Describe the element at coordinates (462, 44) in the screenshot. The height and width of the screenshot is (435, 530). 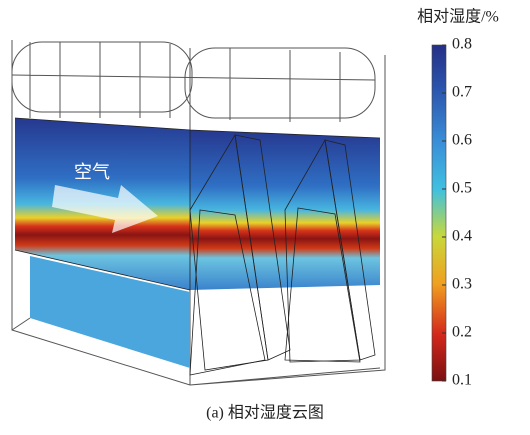
I see `colorbar-tick-label: 0.8` at that location.